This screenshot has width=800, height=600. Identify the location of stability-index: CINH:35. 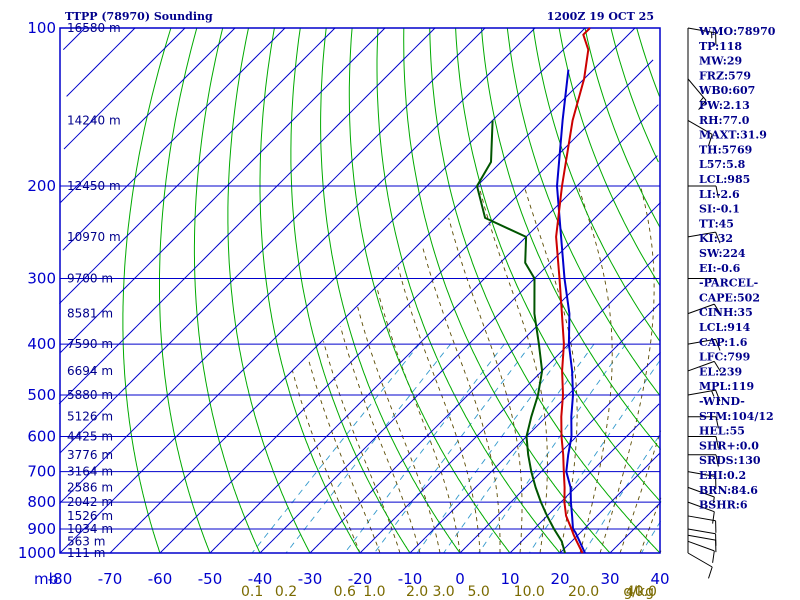
(726, 312).